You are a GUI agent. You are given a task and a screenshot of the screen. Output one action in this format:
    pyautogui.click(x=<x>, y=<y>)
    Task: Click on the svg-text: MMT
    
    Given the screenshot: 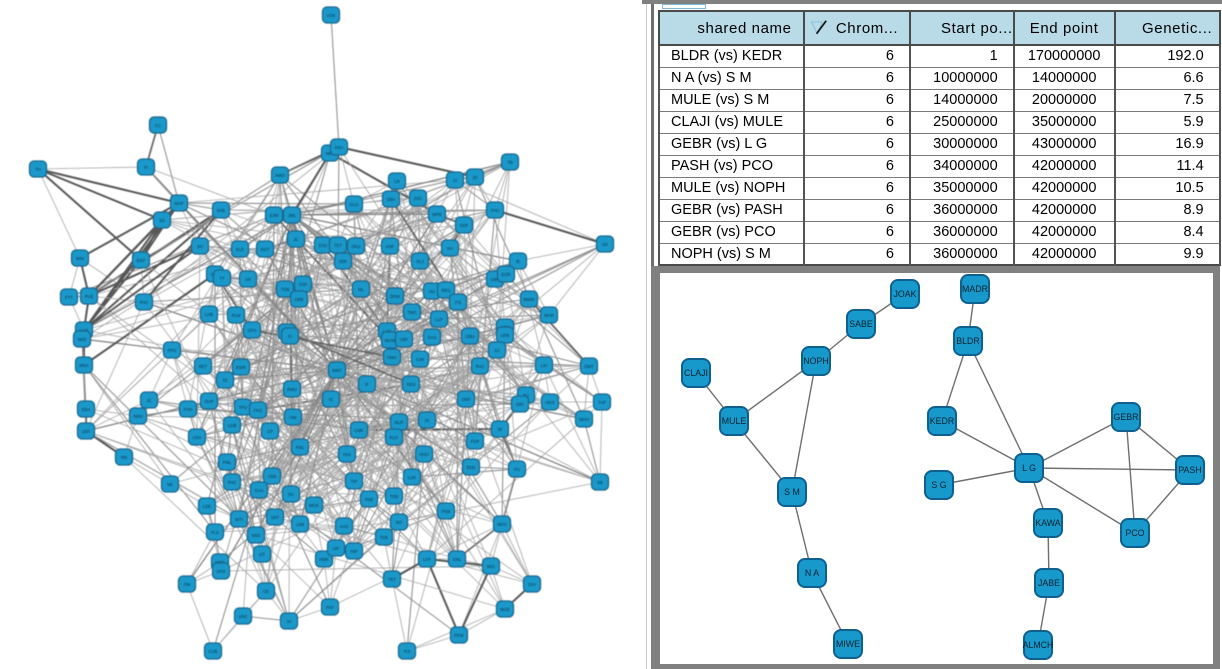 What is the action you would take?
    pyautogui.click(x=337, y=370)
    